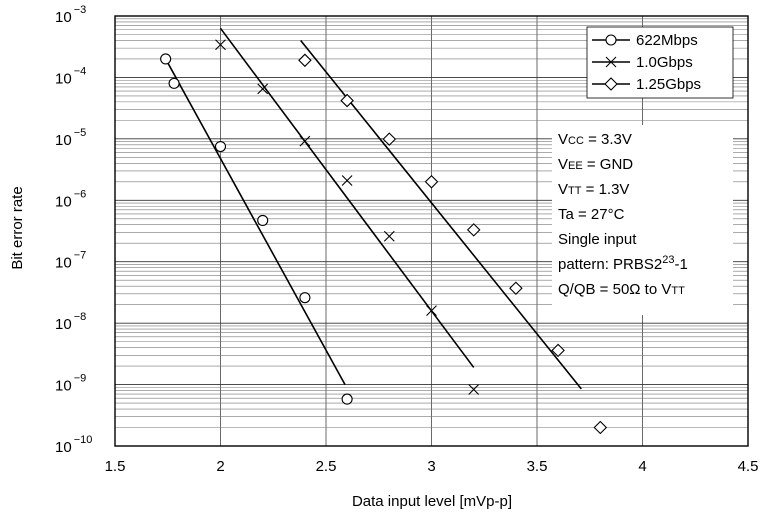  I want to click on condition-line: Ta = 27°C, so click(591, 214).